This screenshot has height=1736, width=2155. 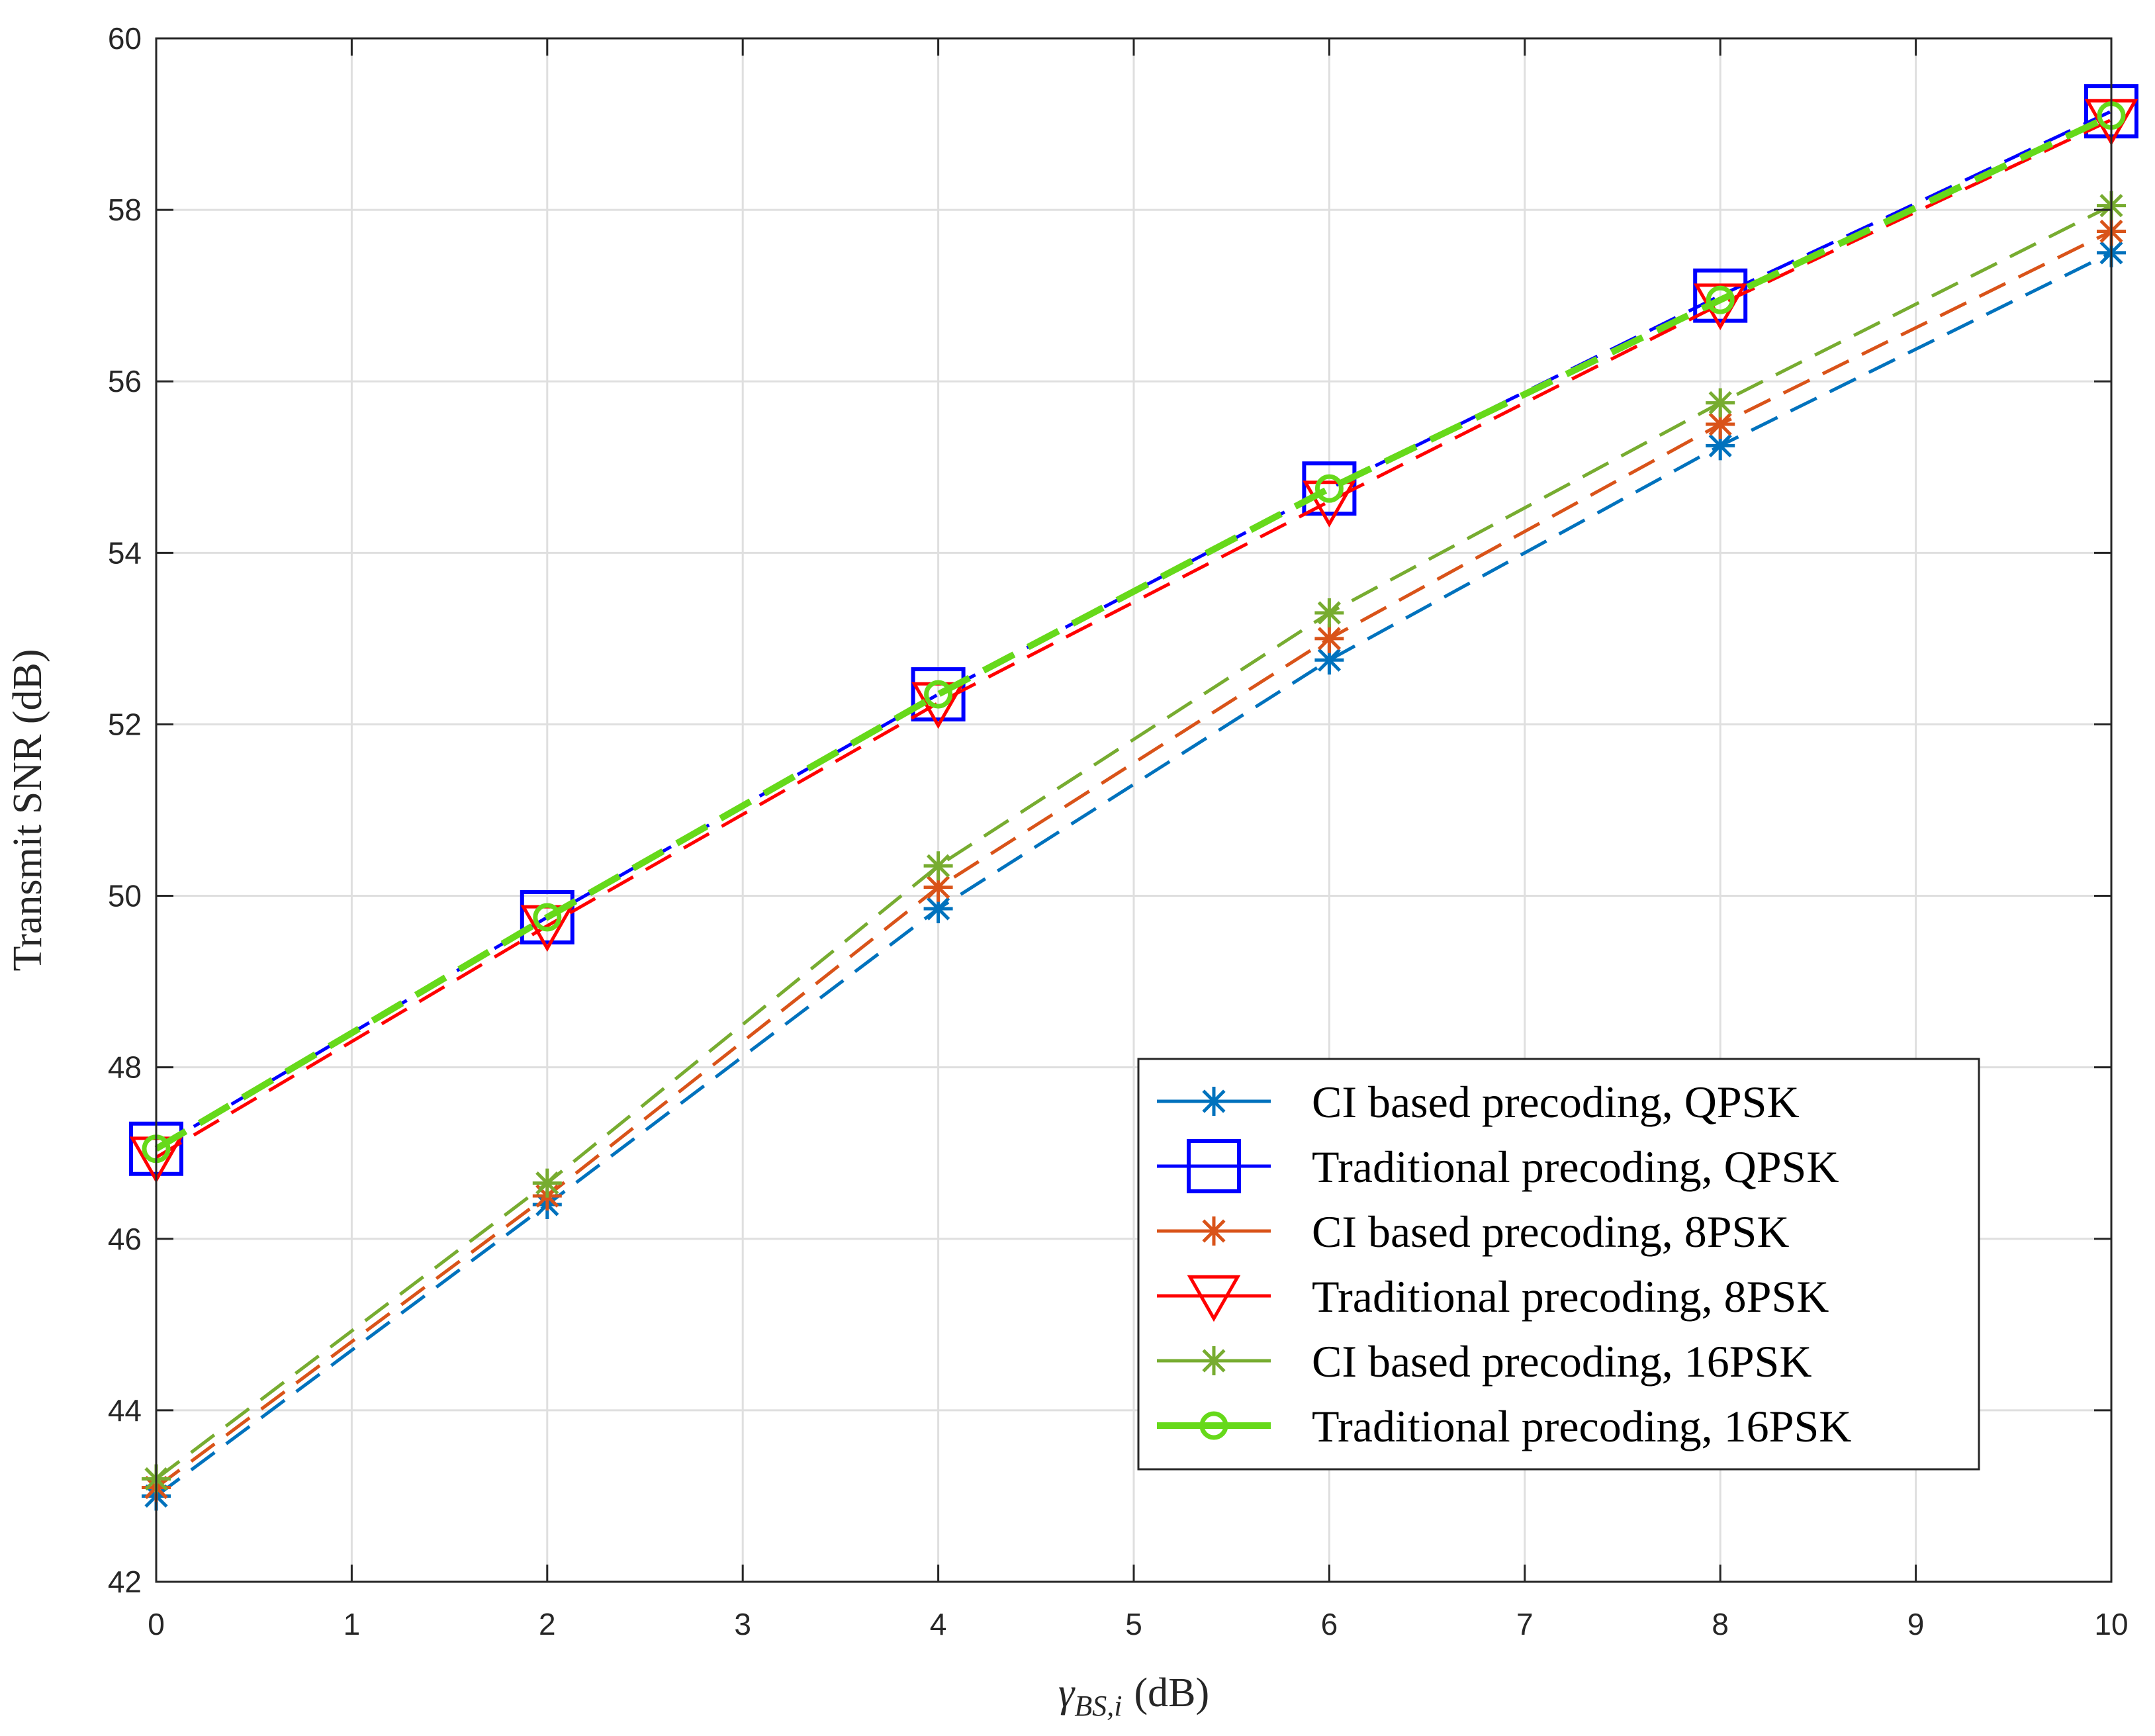 What do you see at coordinates (2111, 1624) in the screenshot?
I see `x-tick-label: 10` at bounding box center [2111, 1624].